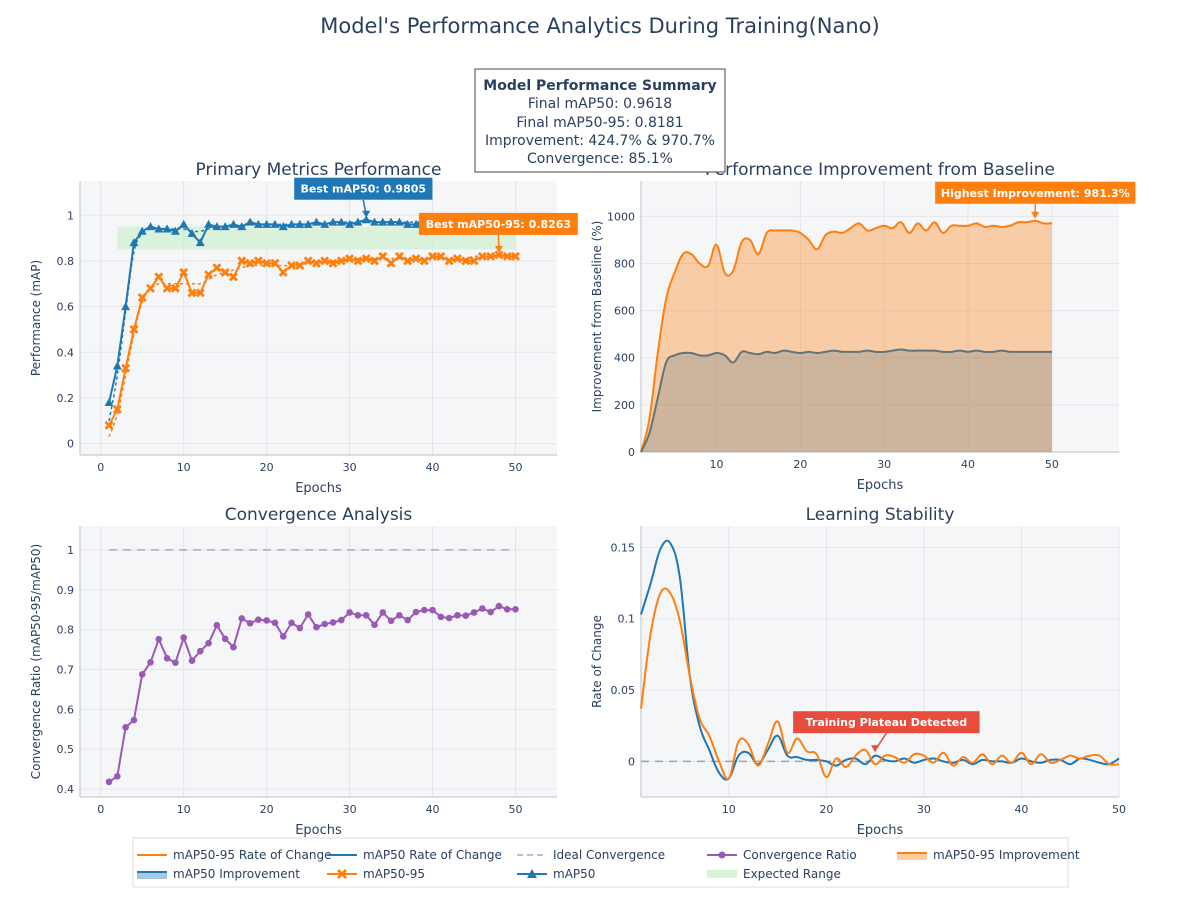  What do you see at coordinates (621, 216) in the screenshot?
I see `y-tick-label: 1000` at bounding box center [621, 216].